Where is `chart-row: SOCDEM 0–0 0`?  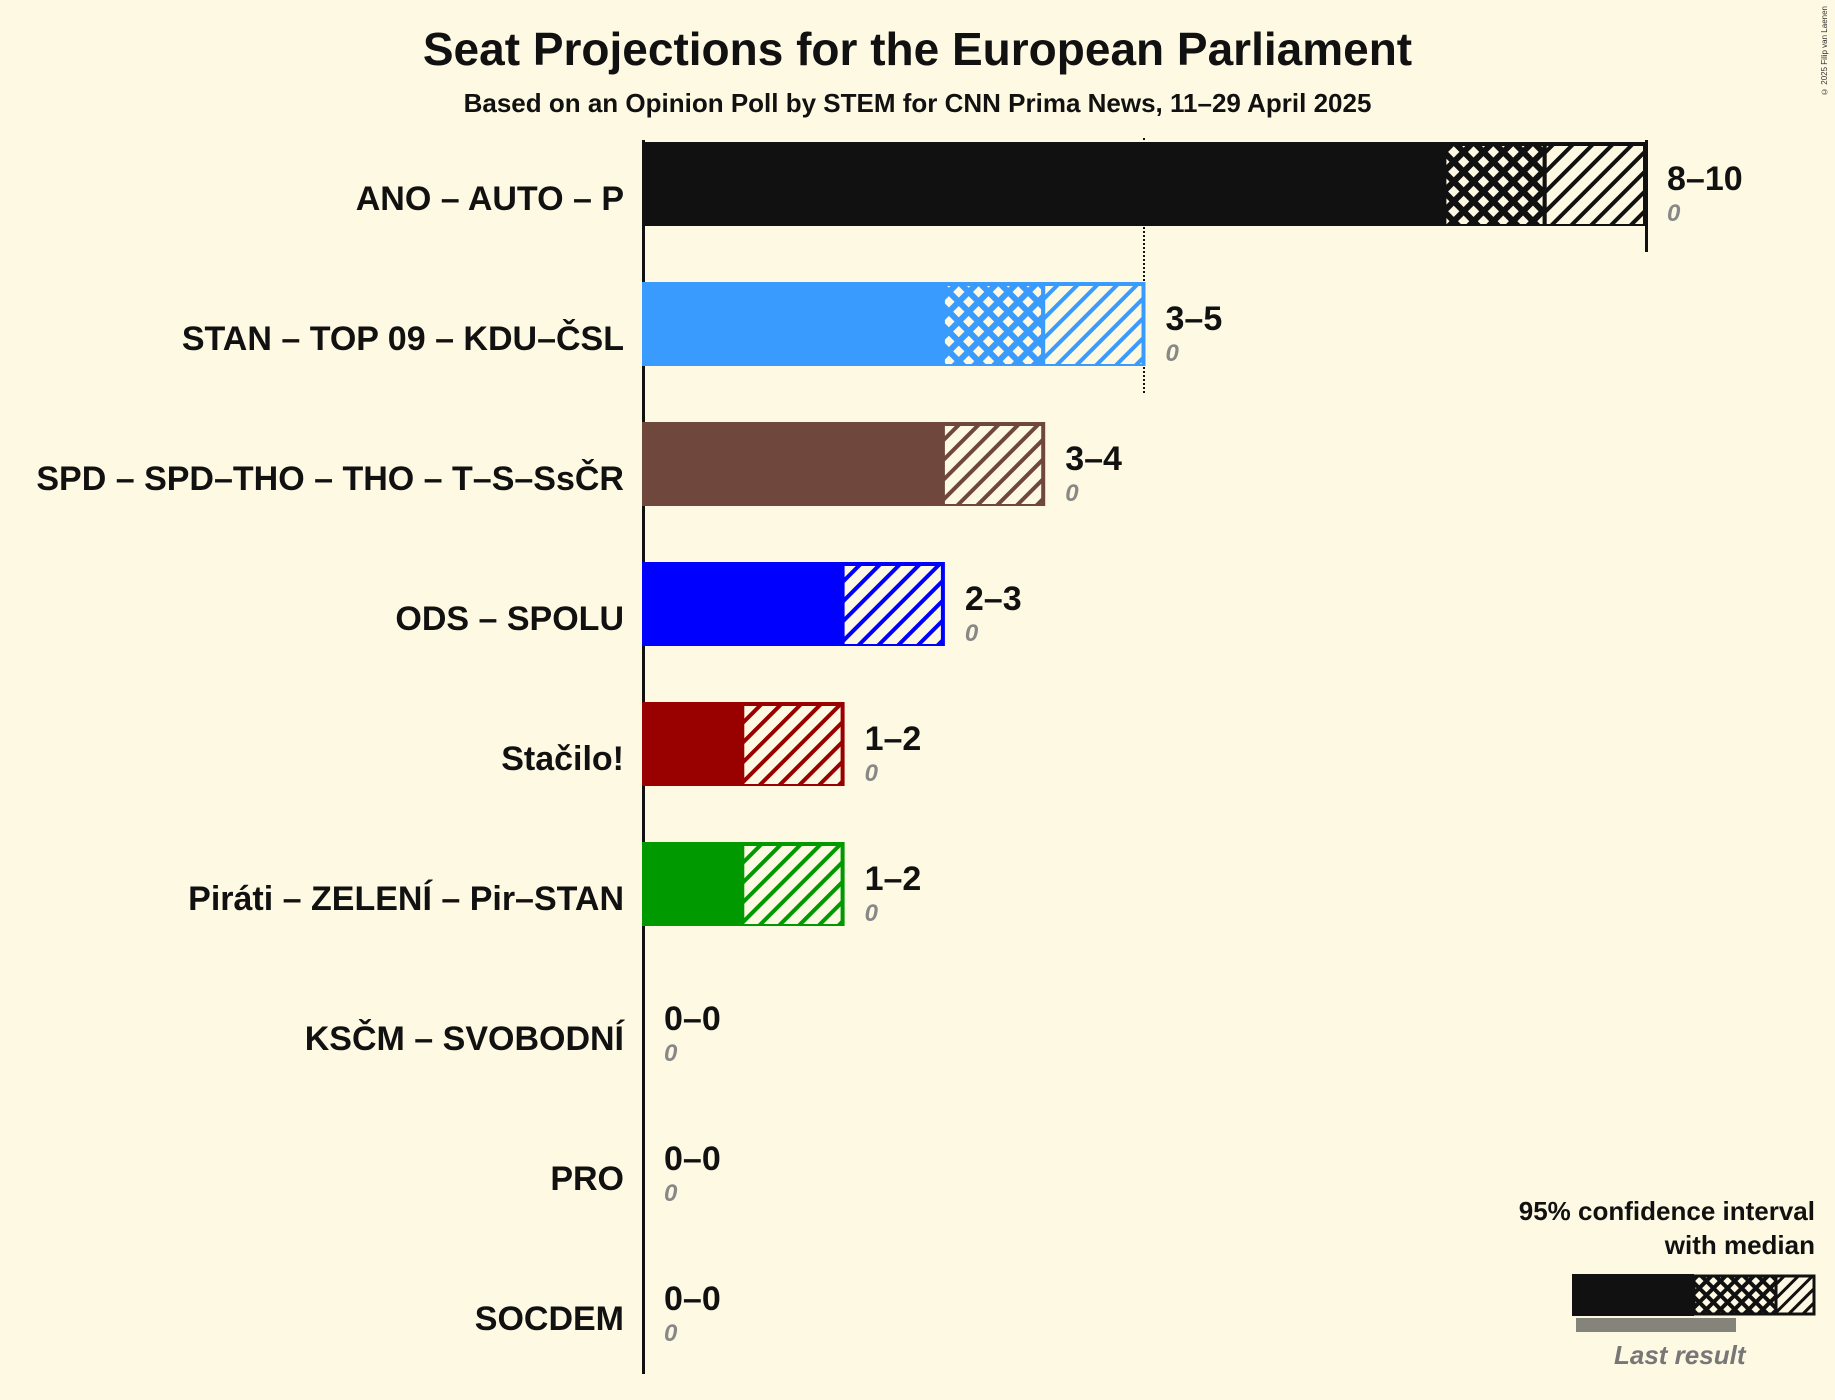 chart-row: SOCDEM 0–0 0 is located at coordinates (917, 1330).